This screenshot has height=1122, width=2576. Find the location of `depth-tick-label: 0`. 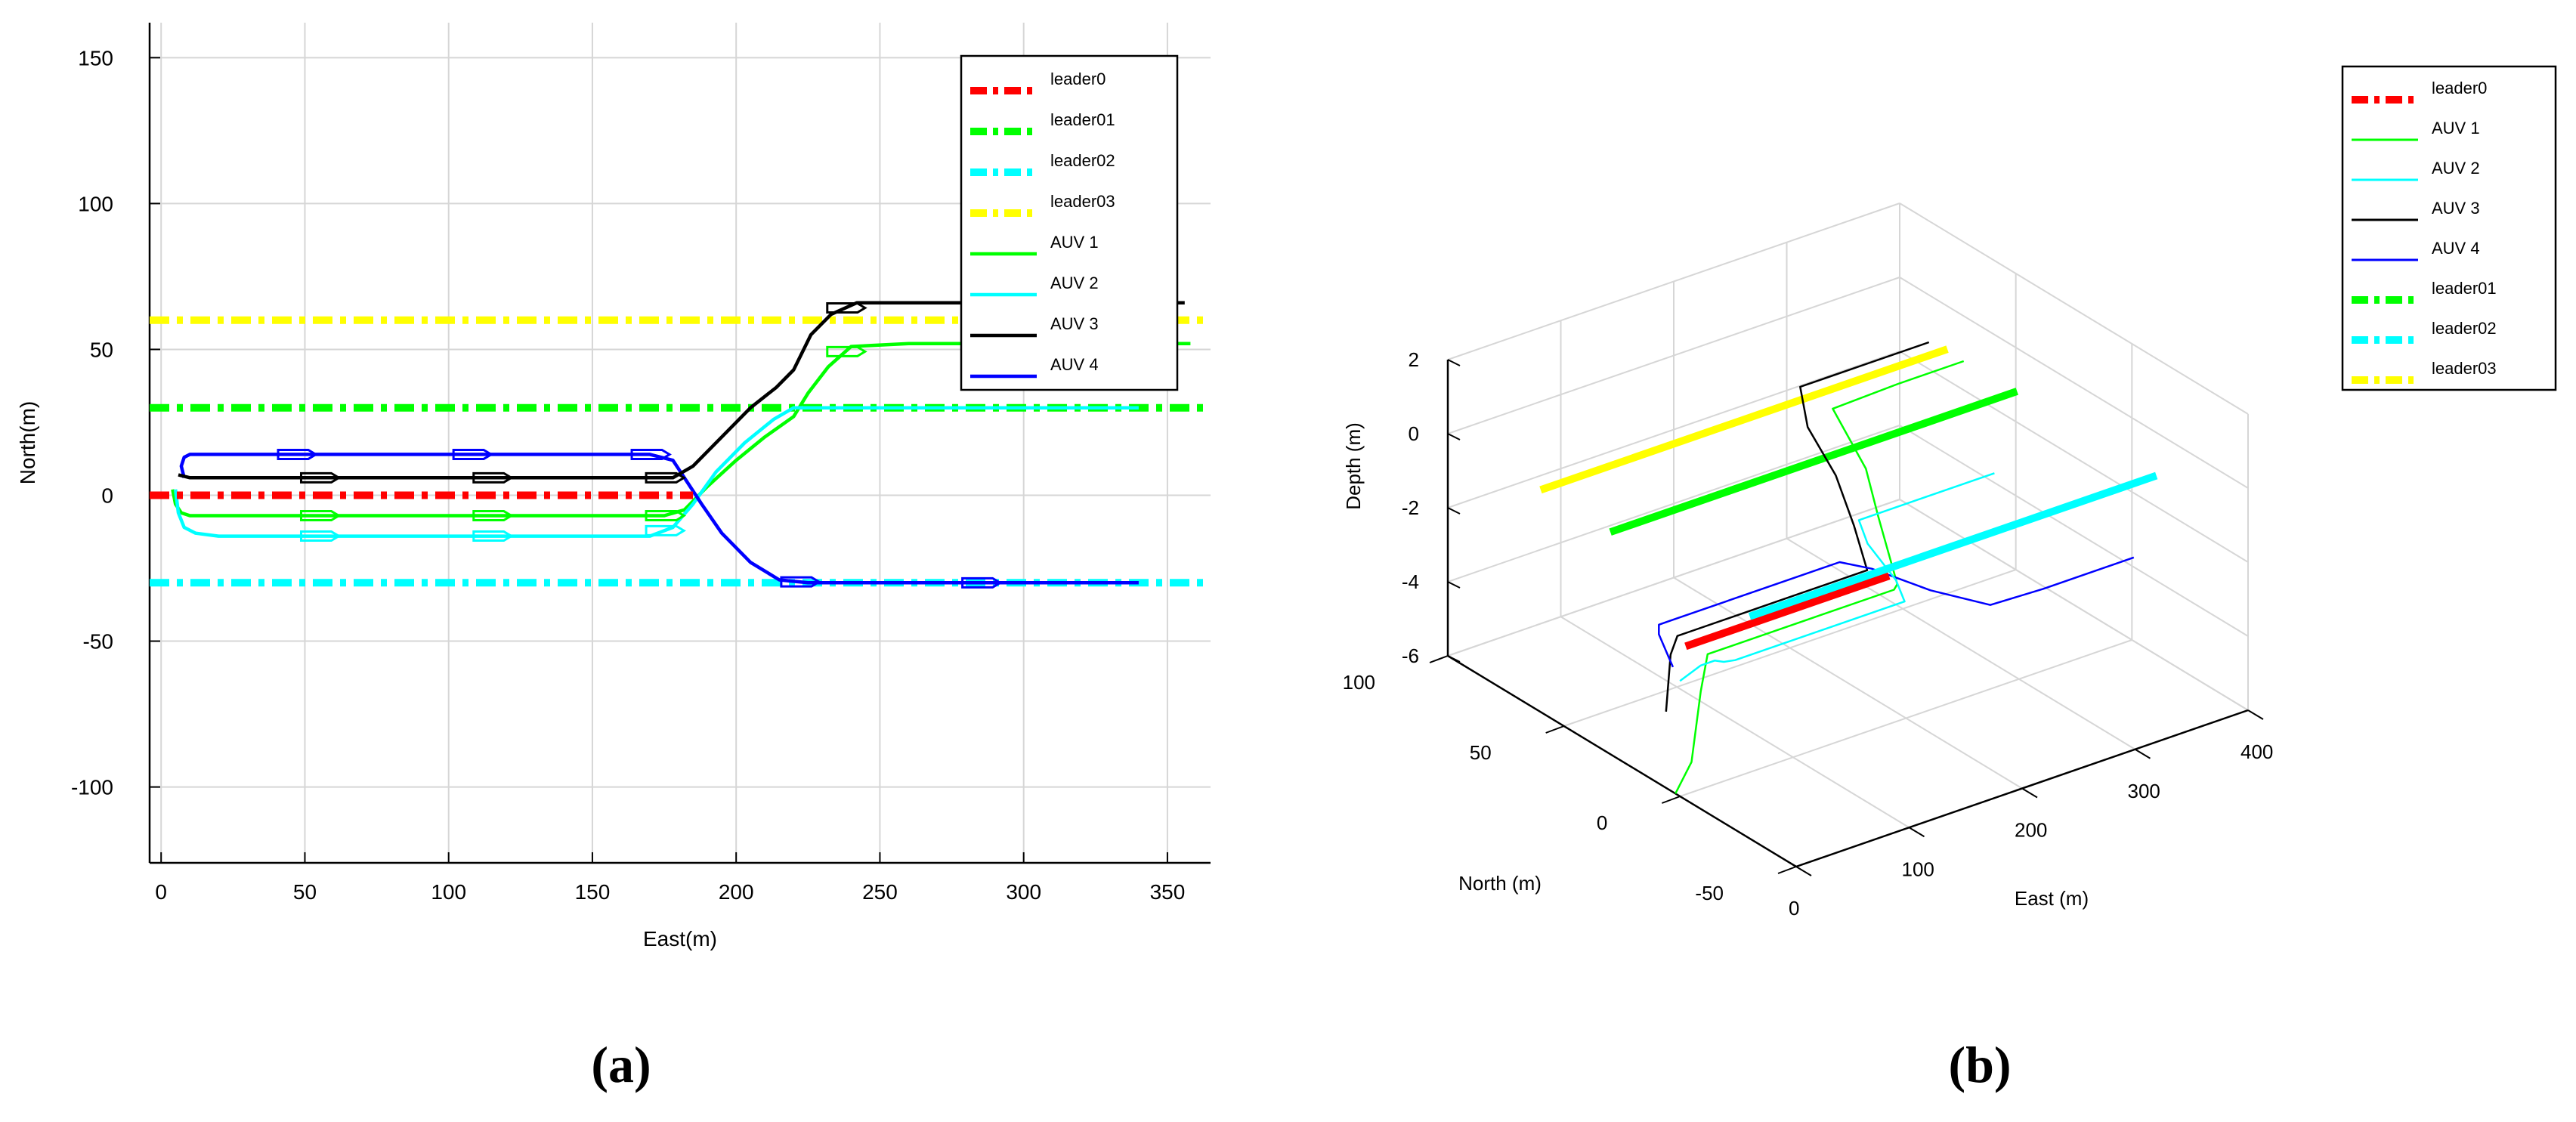

depth-tick-label: 0 is located at coordinates (1414, 433).